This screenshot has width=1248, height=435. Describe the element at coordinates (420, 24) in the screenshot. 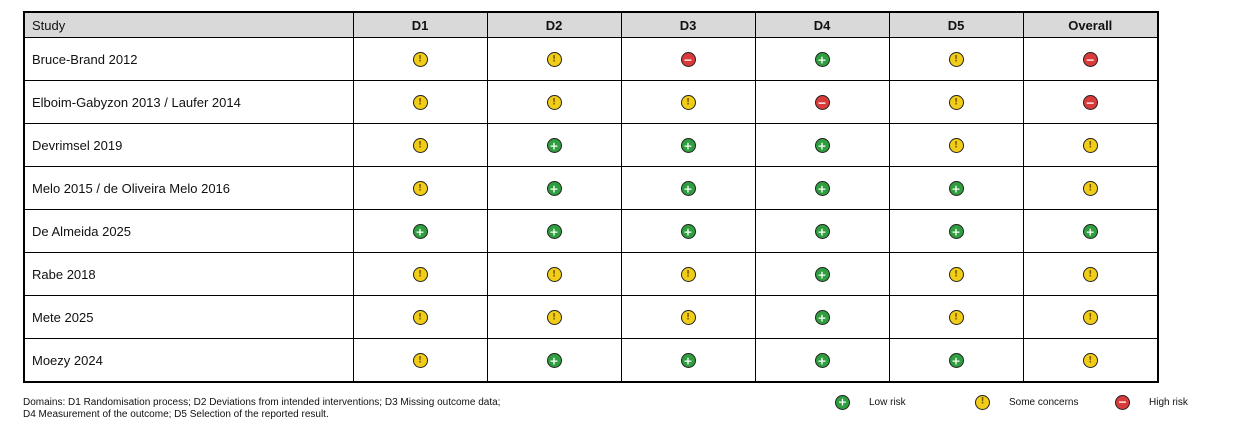

I see `header-d1: D1` at that location.